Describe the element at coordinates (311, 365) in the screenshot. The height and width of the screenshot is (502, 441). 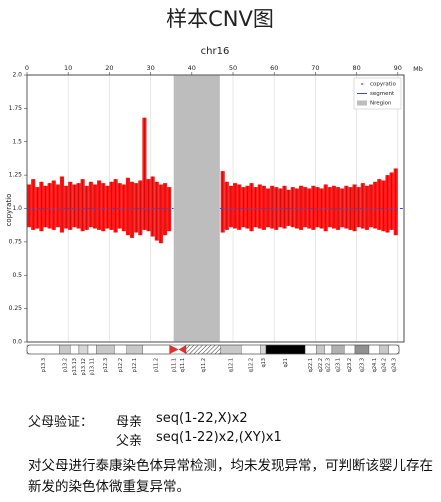
I see `band-label: q22.1` at that location.